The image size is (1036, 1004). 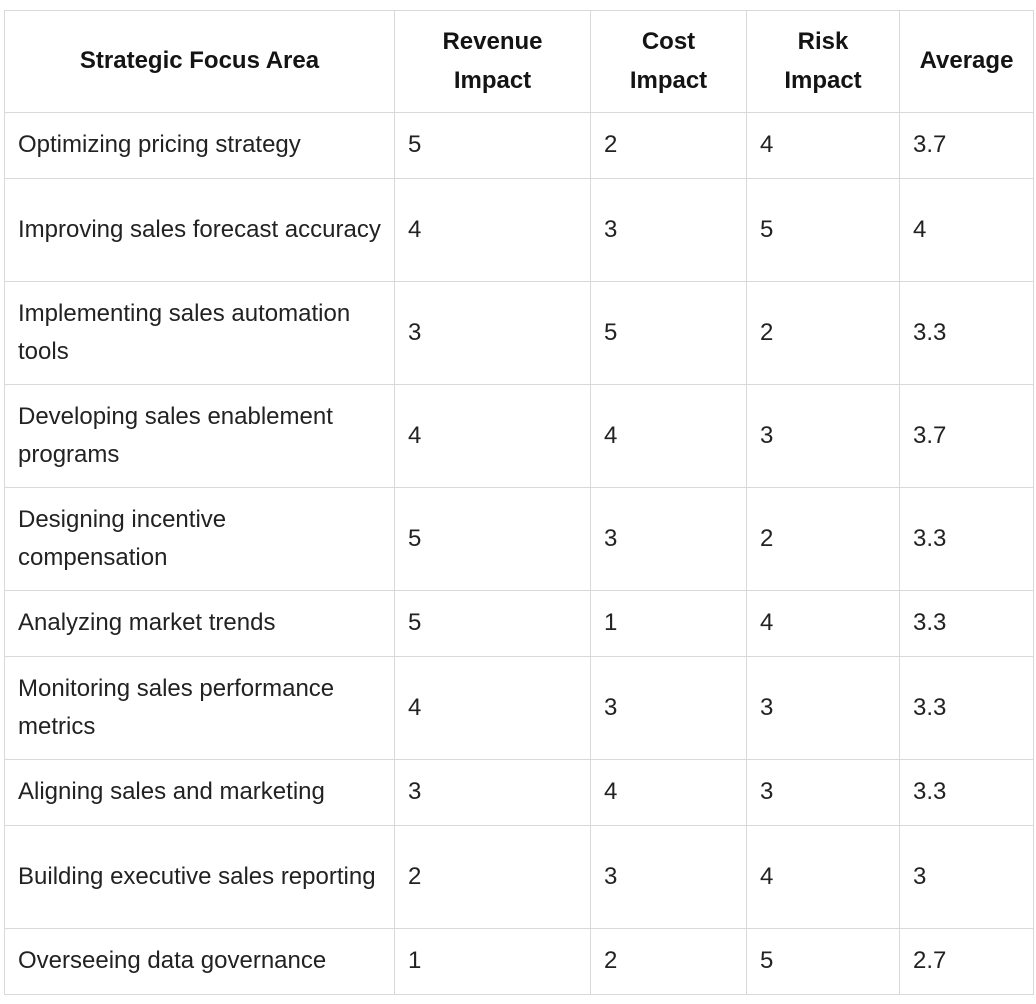 I want to click on cell-area: Overseeing data governance, so click(x=199, y=961).